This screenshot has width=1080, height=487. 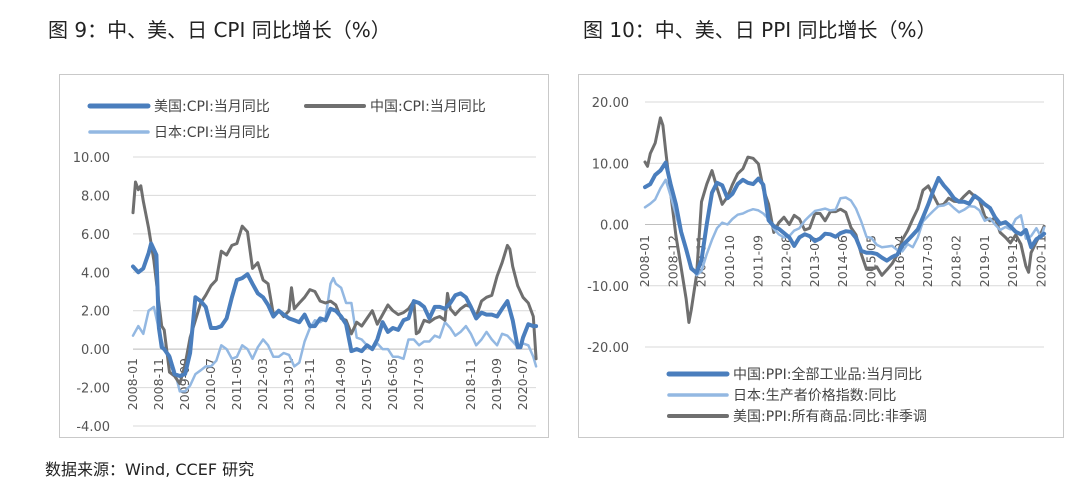 What do you see at coordinates (132, 384) in the screenshot?
I see `chart0-xtick-label-0: 2008-01` at bounding box center [132, 384].